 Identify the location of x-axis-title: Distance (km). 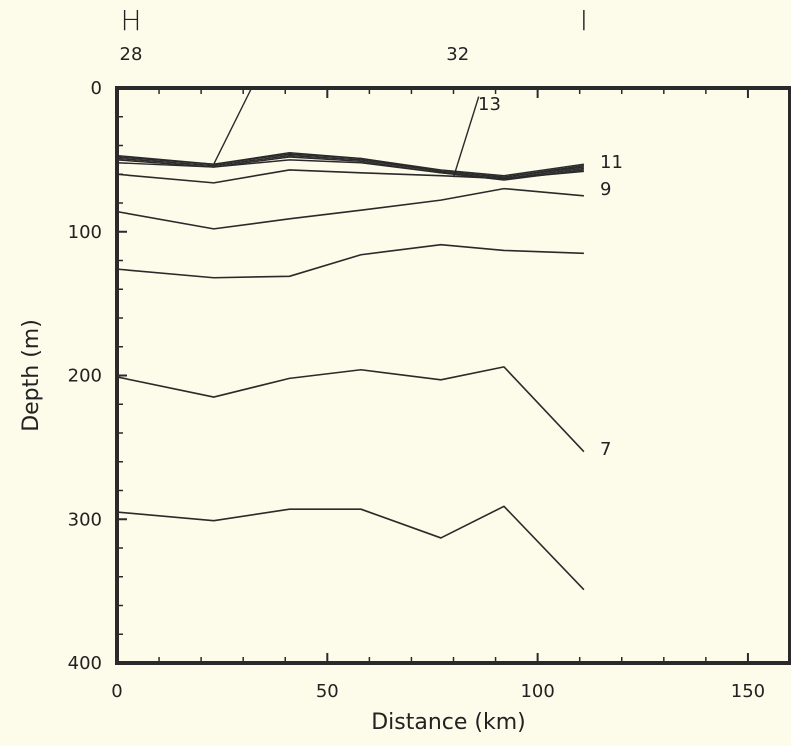
(448, 722).